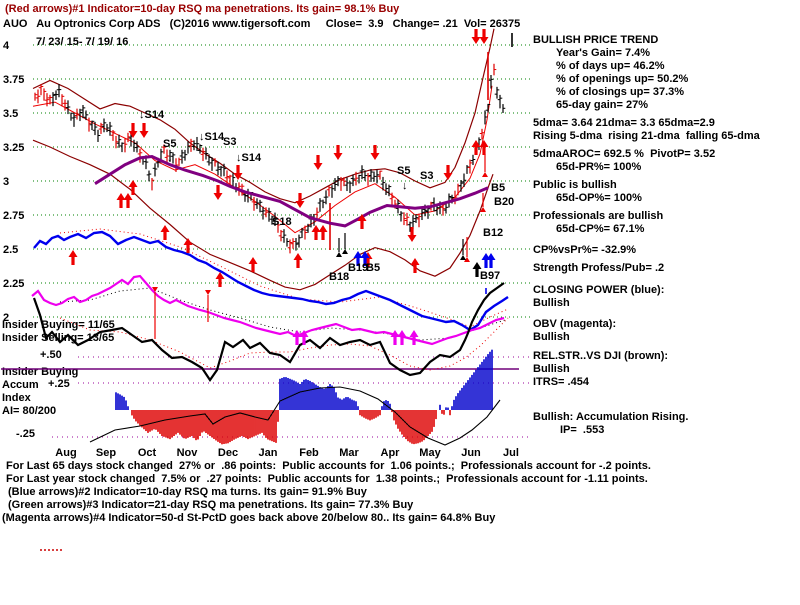 The image size is (800, 605). What do you see at coordinates (268, 453) in the screenshot?
I see `month-axis-label: Jan` at bounding box center [268, 453].